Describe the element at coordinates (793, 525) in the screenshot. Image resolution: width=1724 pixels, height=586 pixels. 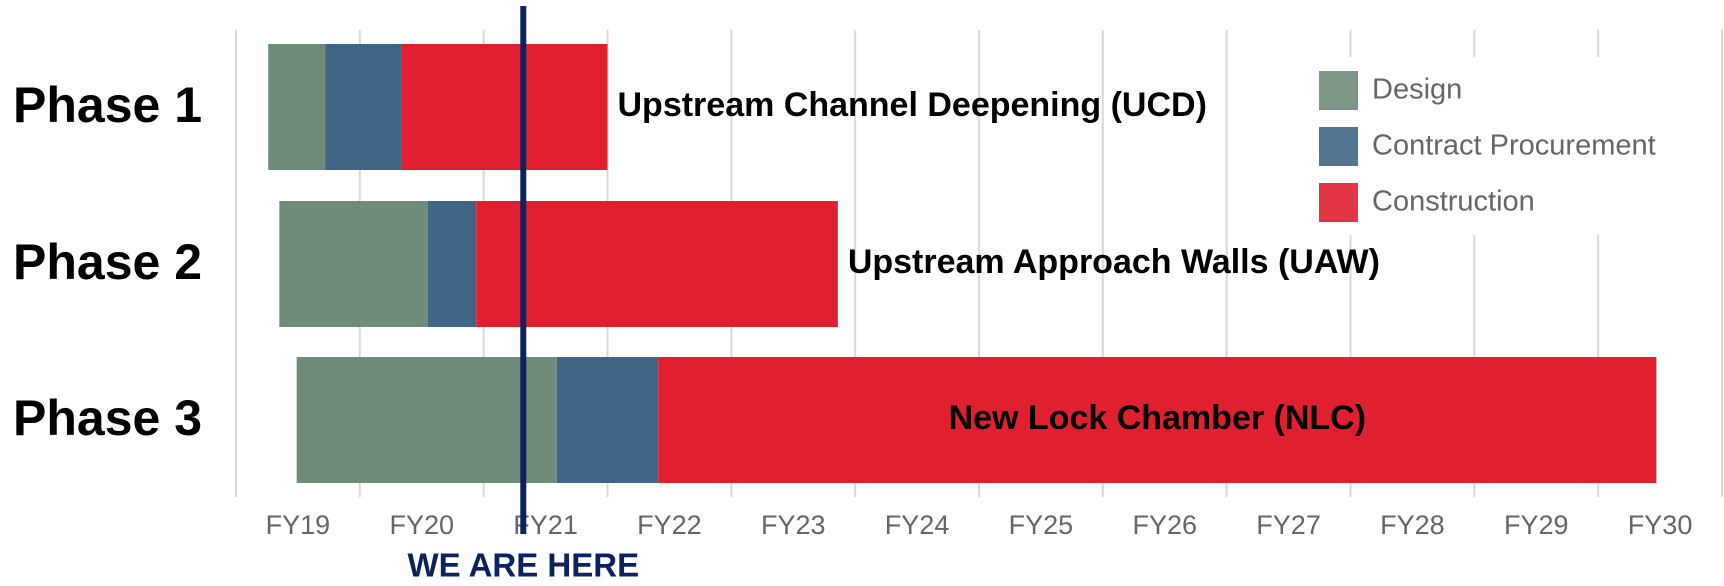
I see `x-tick-label: FY23` at that location.